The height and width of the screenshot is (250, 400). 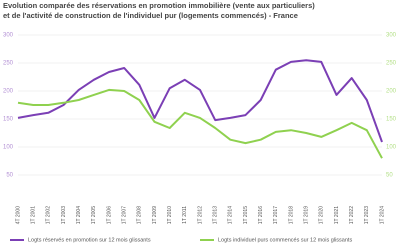 What do you see at coordinates (391, 36) in the screenshot?
I see `y2-tick-label: 300` at bounding box center [391, 36].